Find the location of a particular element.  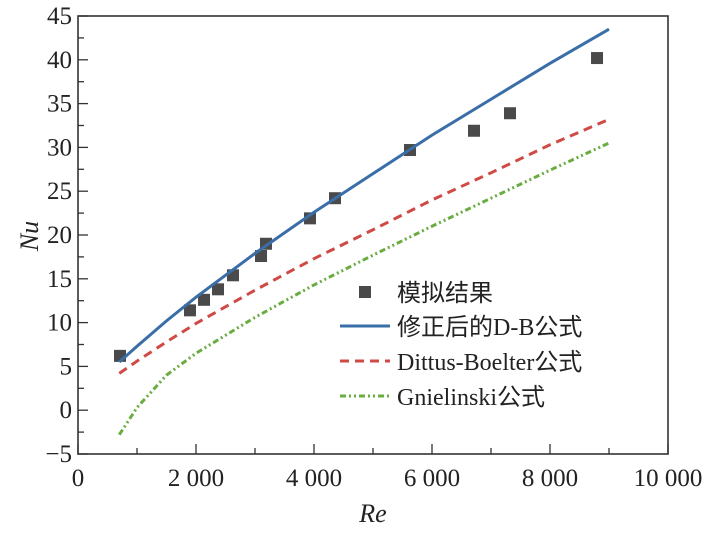

x-tick-label: 10 000 is located at coordinates (668, 478).